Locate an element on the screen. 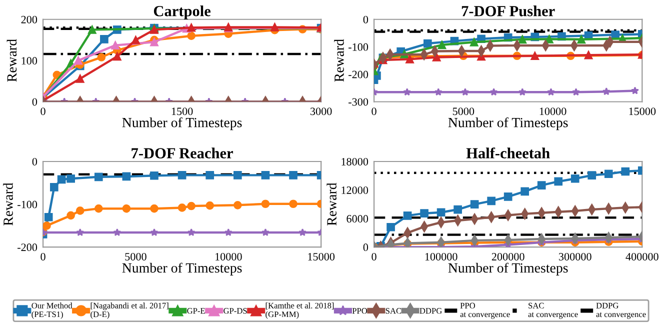 This screenshot has width=662, height=323. x-tick-label: 3000 is located at coordinates (321, 112).